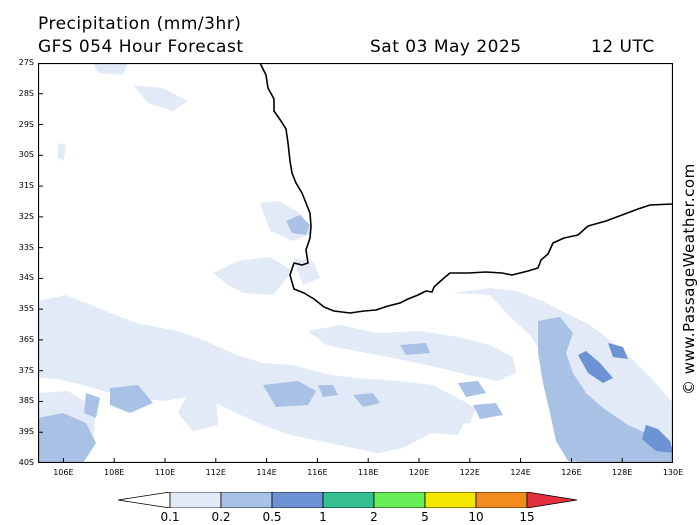  What do you see at coordinates (26, 93) in the screenshot?
I see `latitude-label: 28S` at bounding box center [26, 93].